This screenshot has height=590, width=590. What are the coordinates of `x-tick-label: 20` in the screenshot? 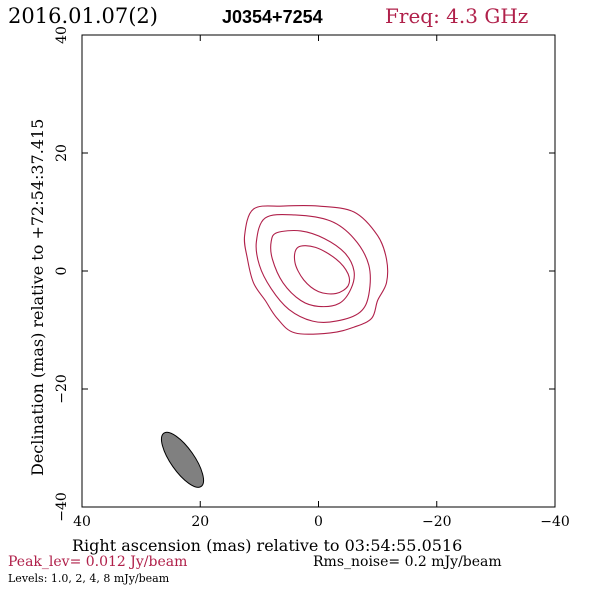 It's located at (200, 522).